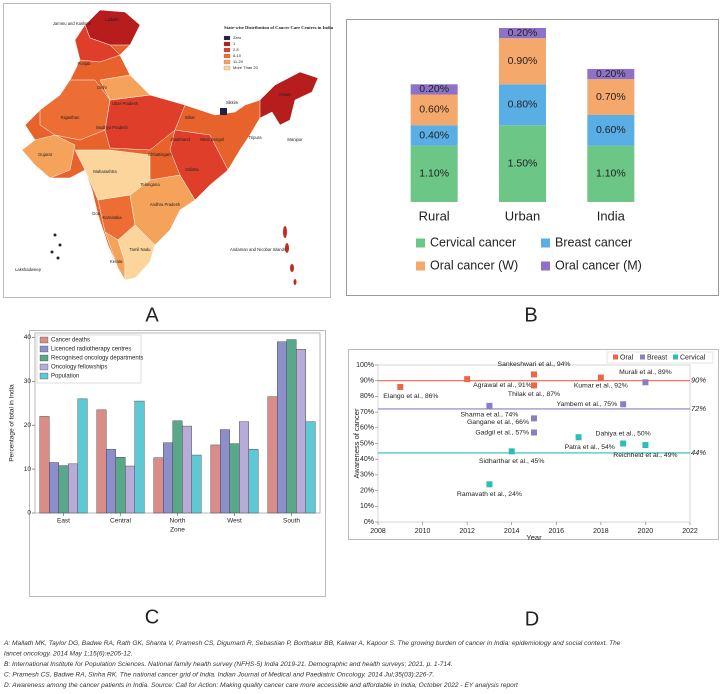  What do you see at coordinates (190, 117) in the screenshot?
I see `map-region-label: Bihar` at bounding box center [190, 117].